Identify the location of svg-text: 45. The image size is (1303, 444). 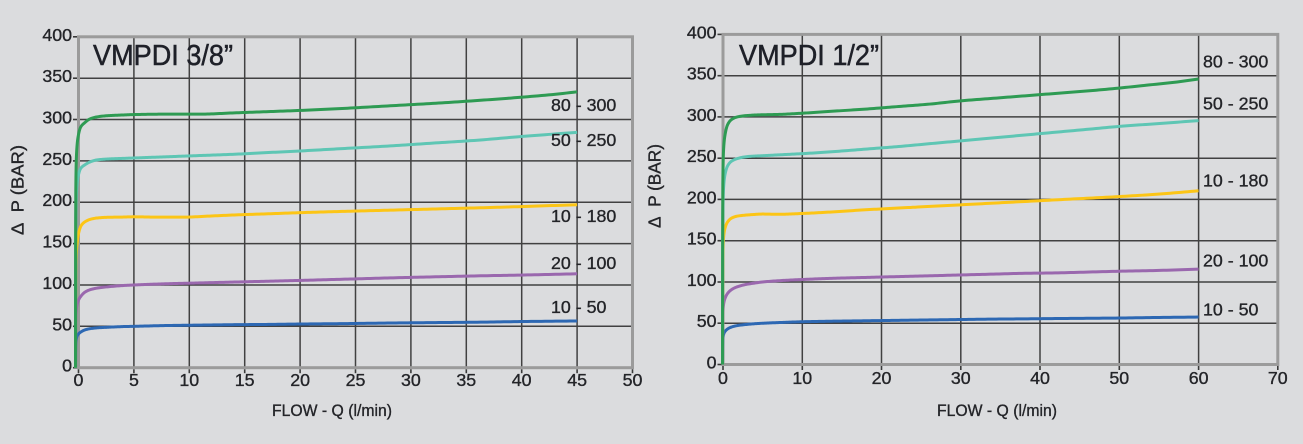
(577, 380).